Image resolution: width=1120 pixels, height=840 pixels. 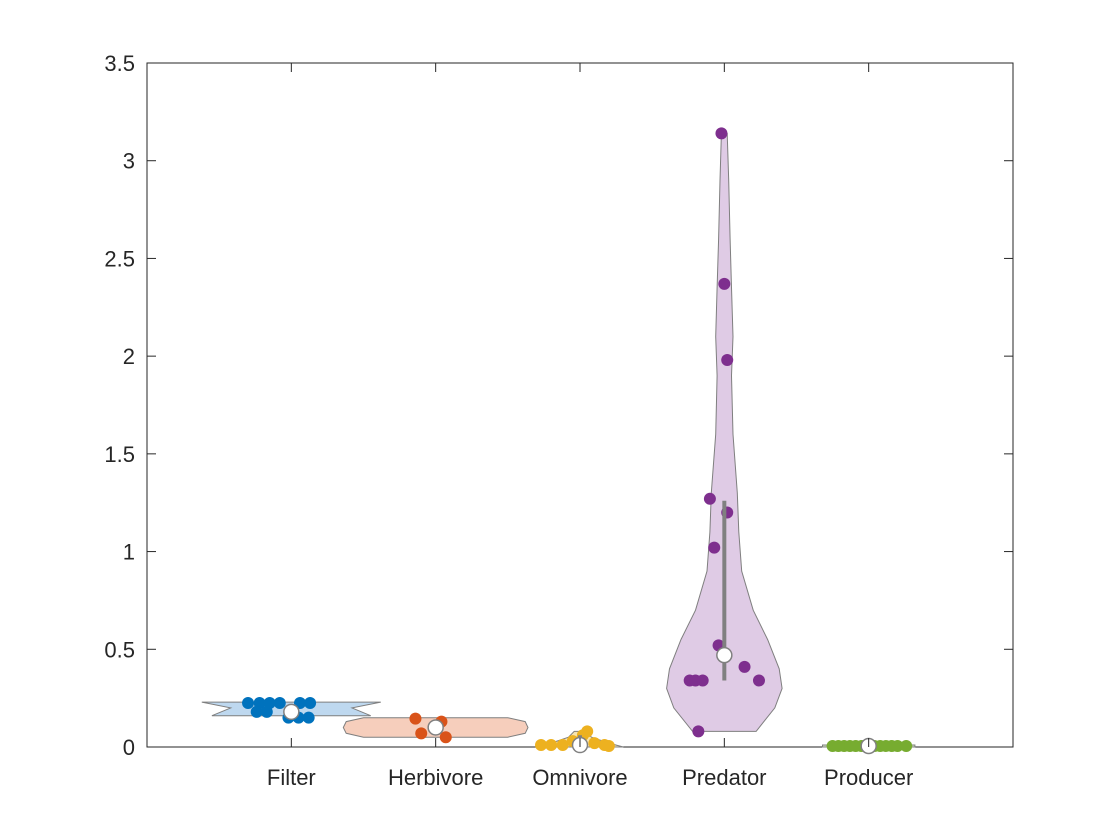 I want to click on y-tick-label: 3.5, so click(x=119, y=63).